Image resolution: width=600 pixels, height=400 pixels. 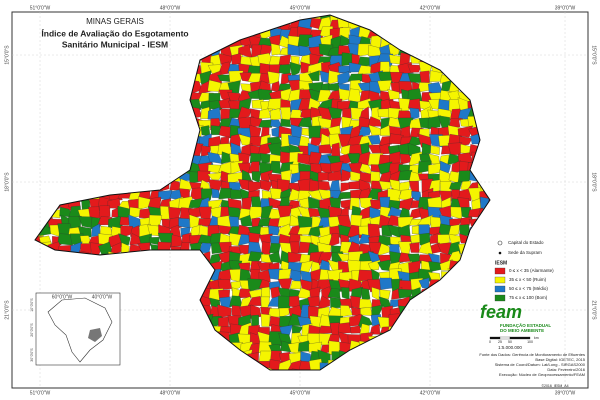 What do you see at coordinates (115, 21) in the screenshot?
I see `state-name: MINAS GERAIS` at bounding box center [115, 21].